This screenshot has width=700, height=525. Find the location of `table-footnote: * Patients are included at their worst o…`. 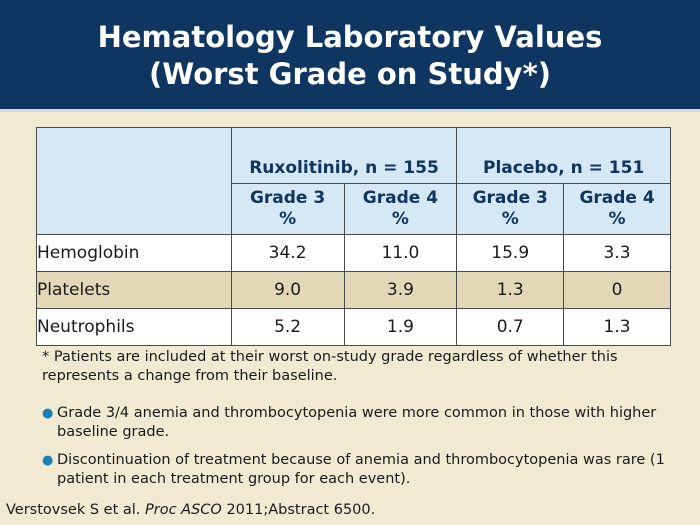

table-footnote: * Patients are included at their worst o… is located at coordinates (330, 366).